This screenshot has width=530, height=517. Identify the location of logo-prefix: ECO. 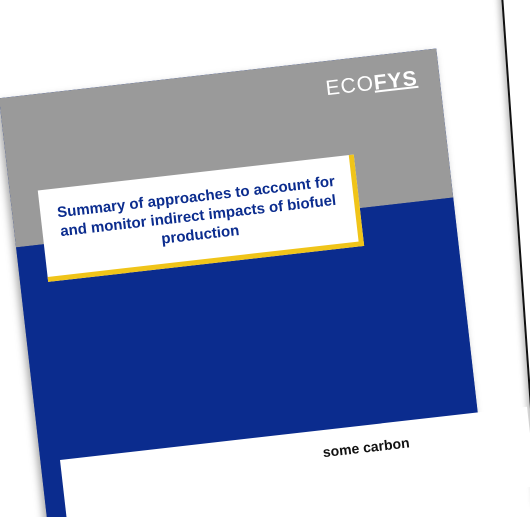
(350, 86).